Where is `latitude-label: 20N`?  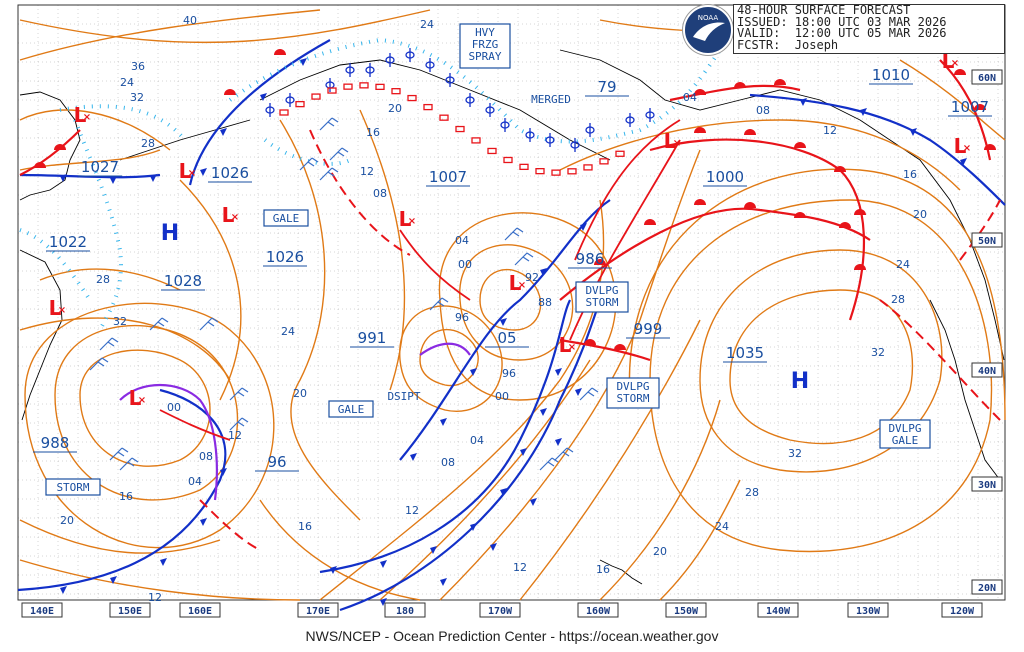 latitude-label: 20N is located at coordinates (987, 588).